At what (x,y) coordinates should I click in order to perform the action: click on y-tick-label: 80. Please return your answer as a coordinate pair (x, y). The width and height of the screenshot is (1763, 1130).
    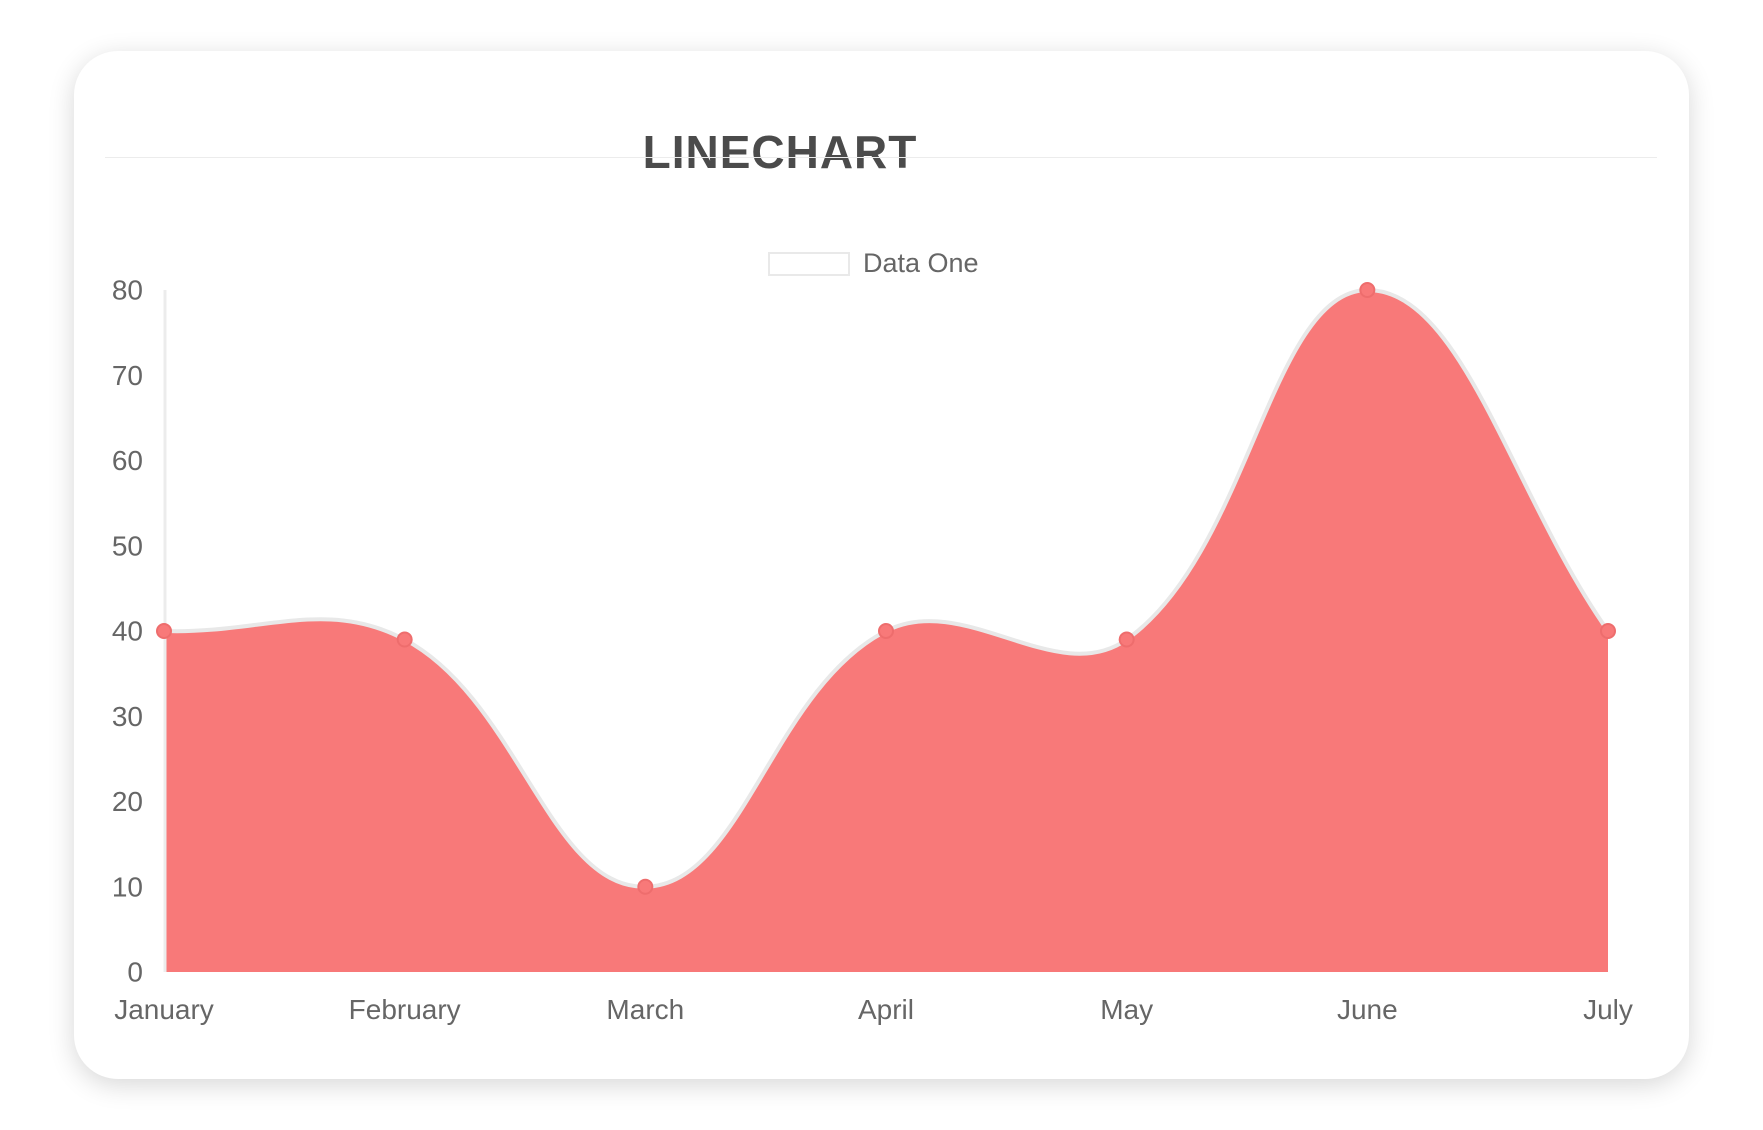
    Looking at the image, I should click on (127, 290).